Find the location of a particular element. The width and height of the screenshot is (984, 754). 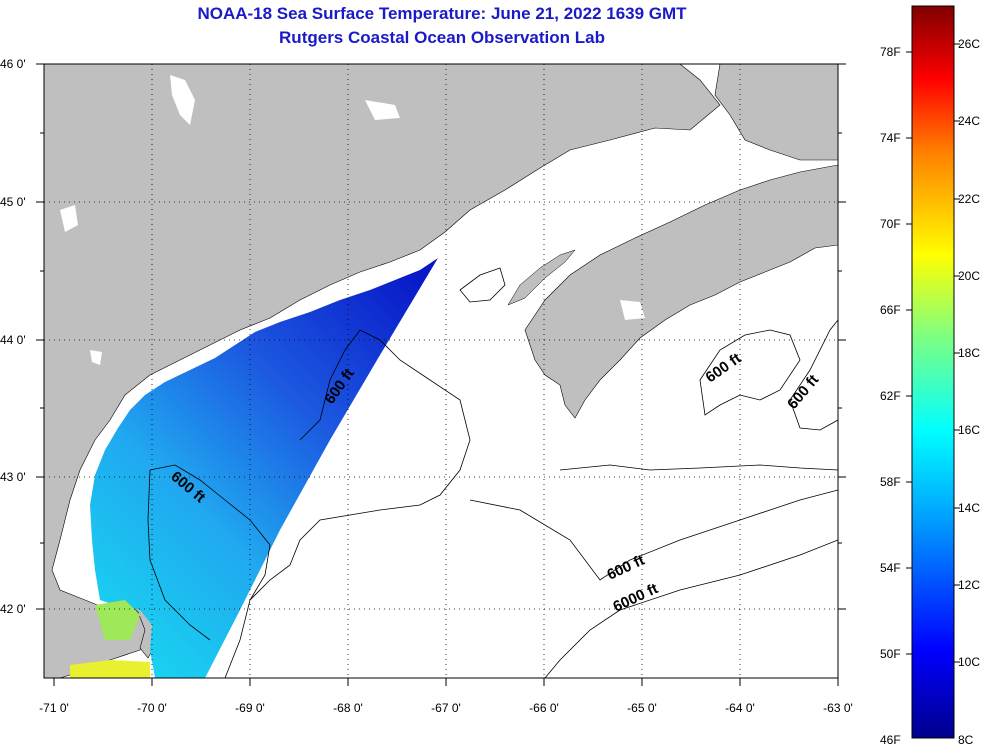

land-cape-breton is located at coordinates (776, 112).